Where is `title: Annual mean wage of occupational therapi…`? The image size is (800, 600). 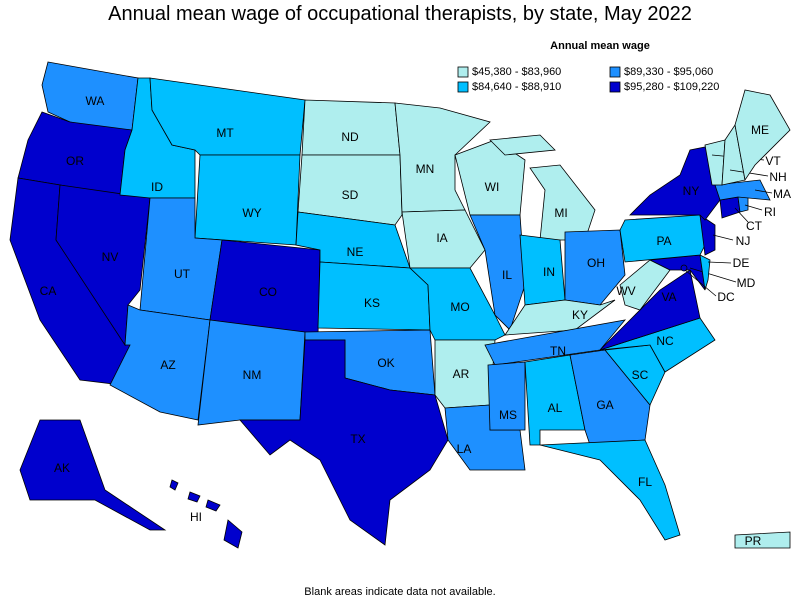 title: Annual mean wage of occupational therapi… is located at coordinates (400, 14).